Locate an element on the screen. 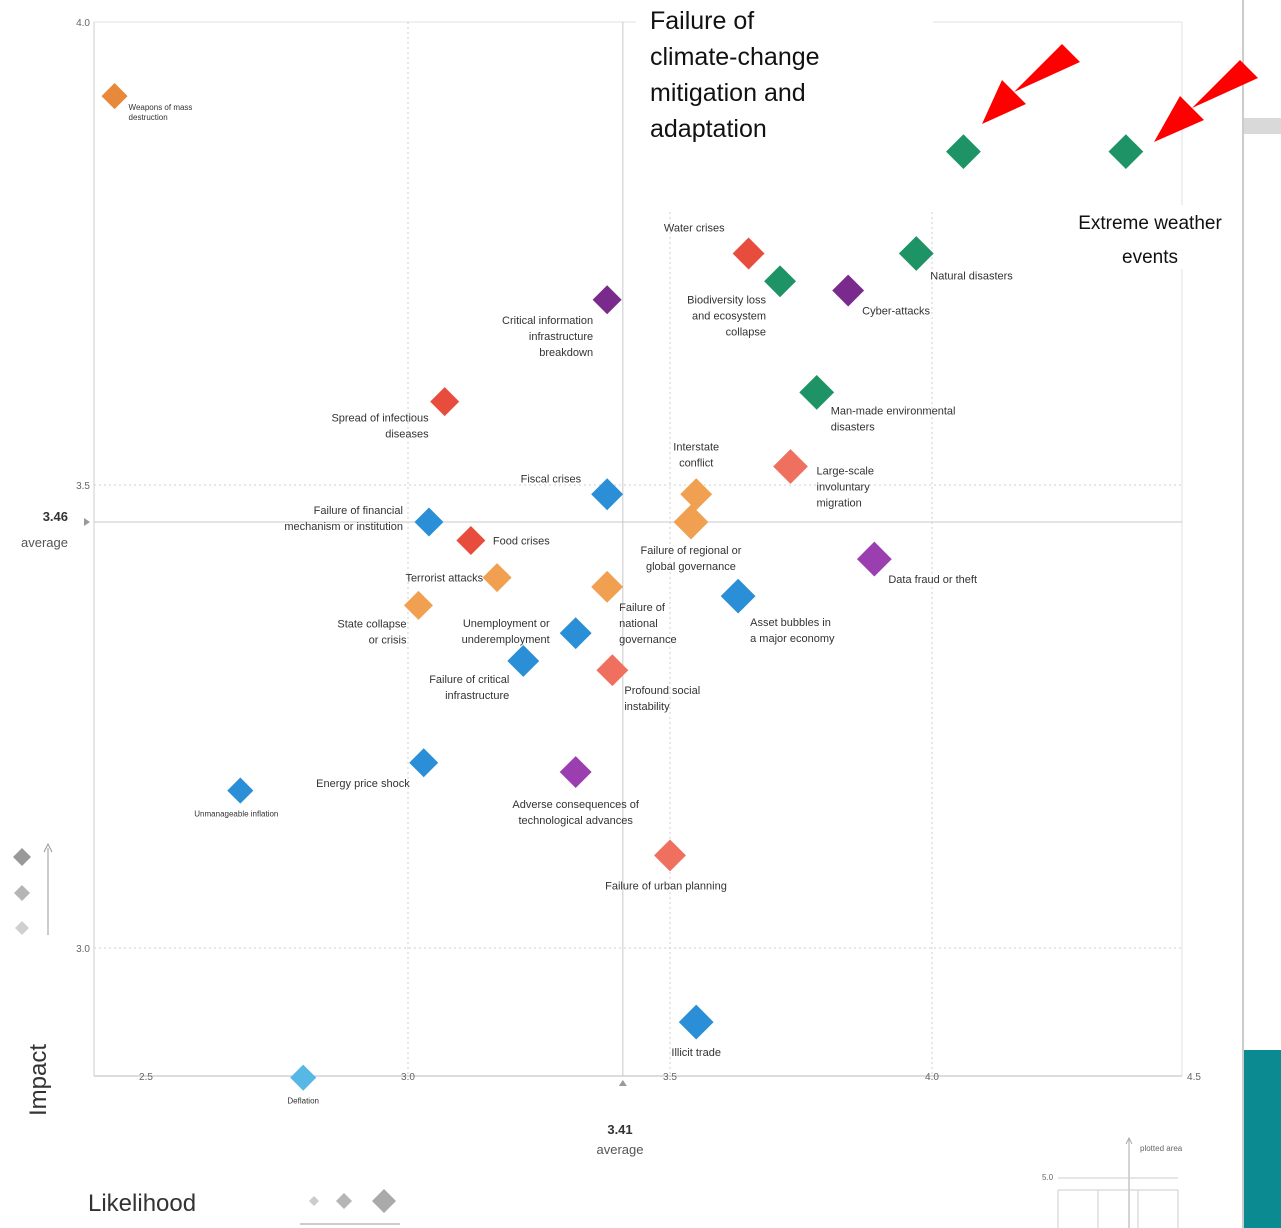 The width and height of the screenshot is (1281, 1228). teal-panel is located at coordinates (1262, 1139).